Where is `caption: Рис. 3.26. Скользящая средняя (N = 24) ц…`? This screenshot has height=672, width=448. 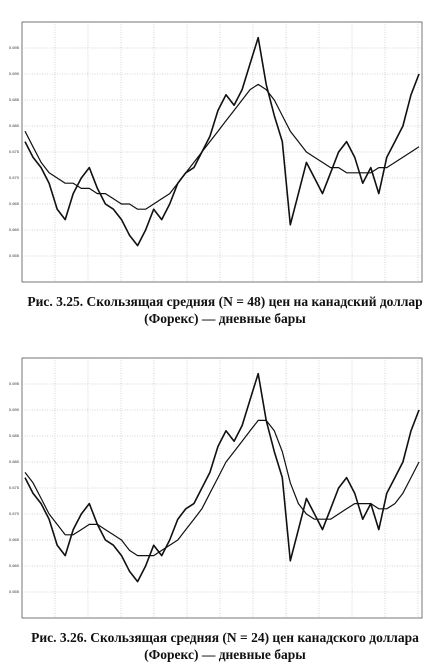 caption: Рис. 3.26. Скользящая средняя (N = 24) ц… is located at coordinates (225, 646).